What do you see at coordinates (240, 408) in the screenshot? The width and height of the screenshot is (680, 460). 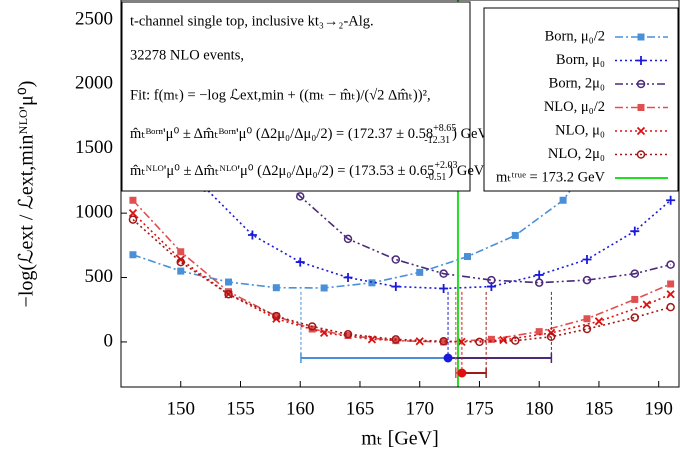 I see `x-tick-label: 155` at bounding box center [240, 408].